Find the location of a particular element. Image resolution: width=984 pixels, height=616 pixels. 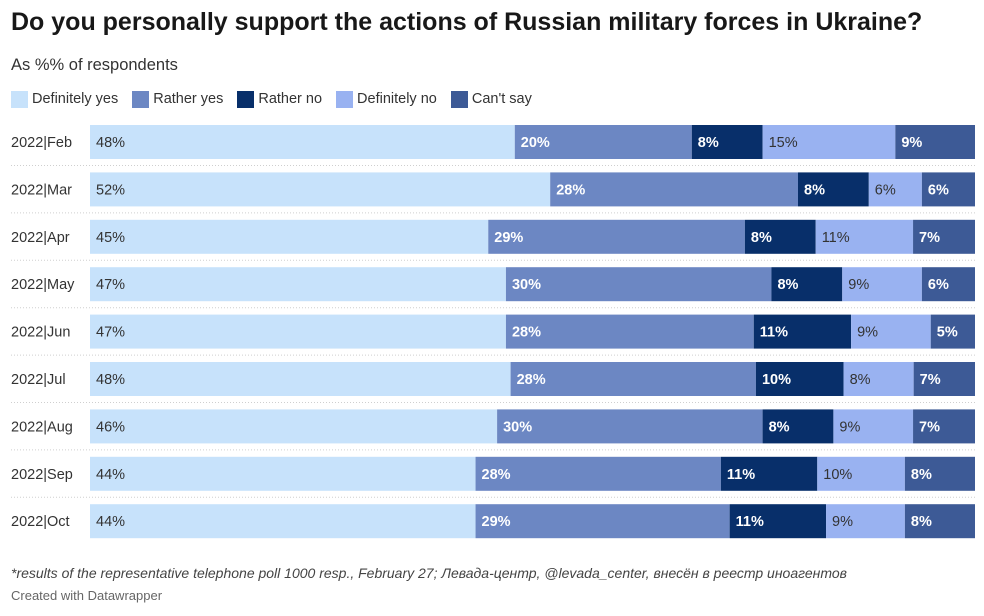

bar-row: 2022|Aug 46% 30% 8% 9% 7% is located at coordinates (493, 430).